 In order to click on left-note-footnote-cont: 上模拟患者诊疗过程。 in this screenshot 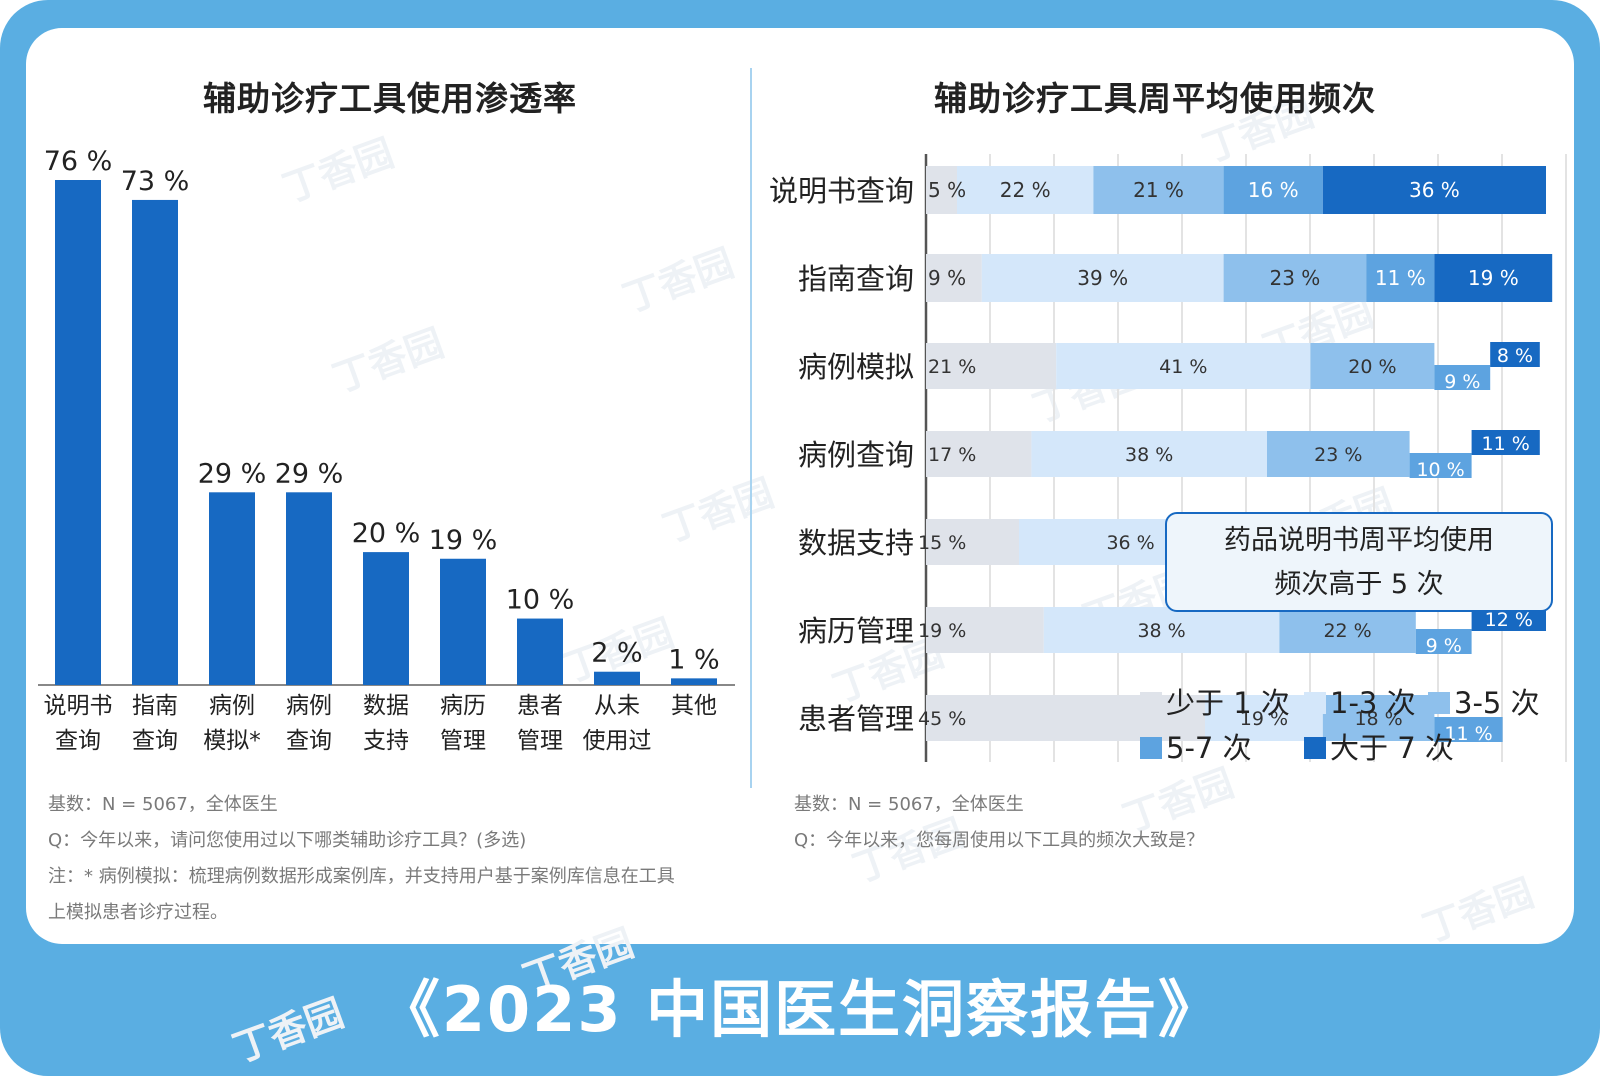, I will do `click(138, 912)`.